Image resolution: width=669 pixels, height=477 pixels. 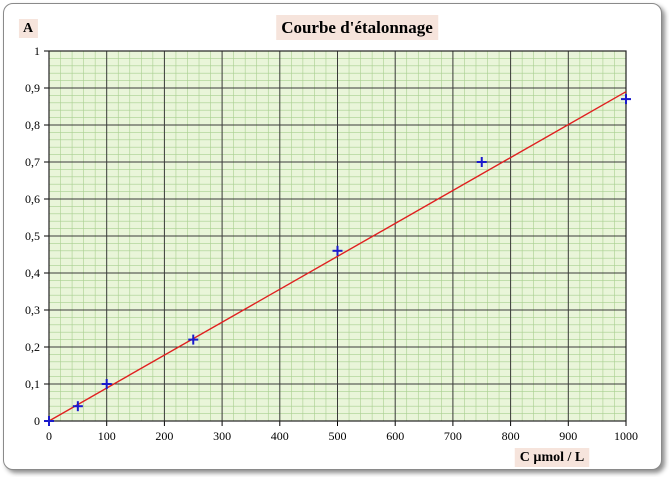 What do you see at coordinates (32, 162) in the screenshot?
I see `y-tick-label: 0,7` at bounding box center [32, 162].